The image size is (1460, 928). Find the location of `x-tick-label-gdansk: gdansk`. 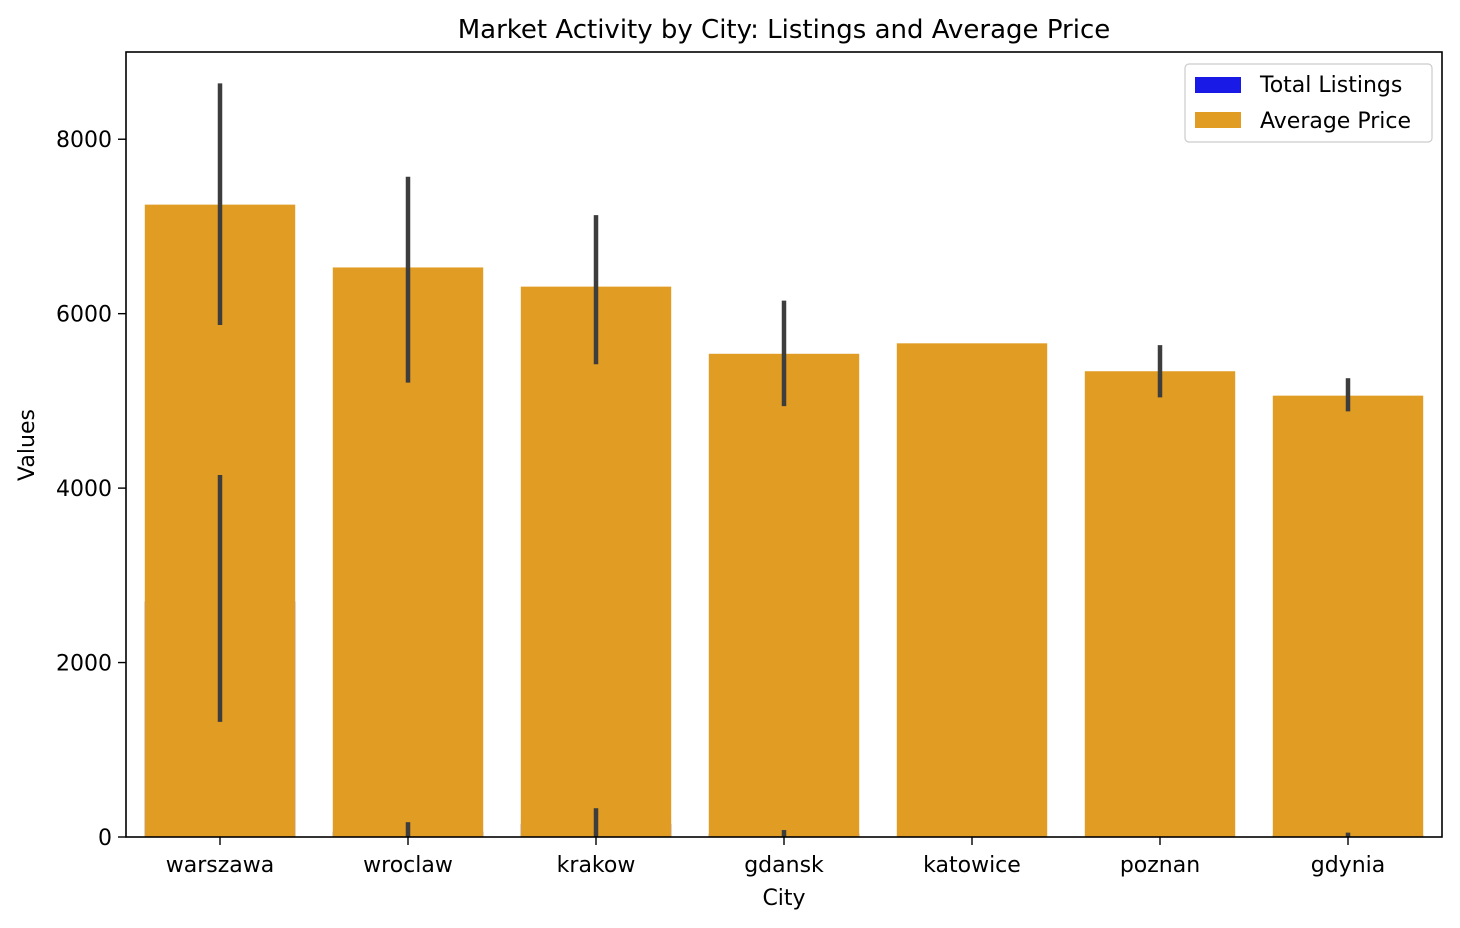

x-tick-label-gdansk: gdansk is located at coordinates (784, 865).